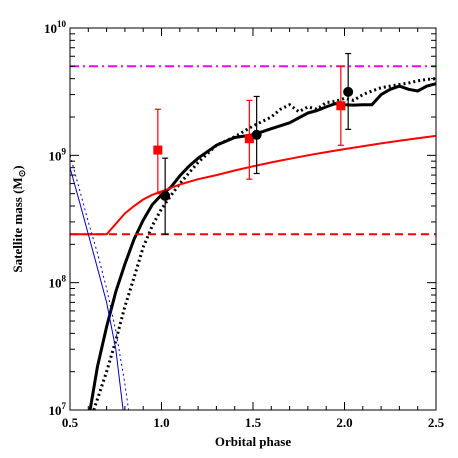 This screenshot has width=458, height=458. Describe the element at coordinates (97, 288) in the screenshot. I see `series-line-blue-solid` at that location.